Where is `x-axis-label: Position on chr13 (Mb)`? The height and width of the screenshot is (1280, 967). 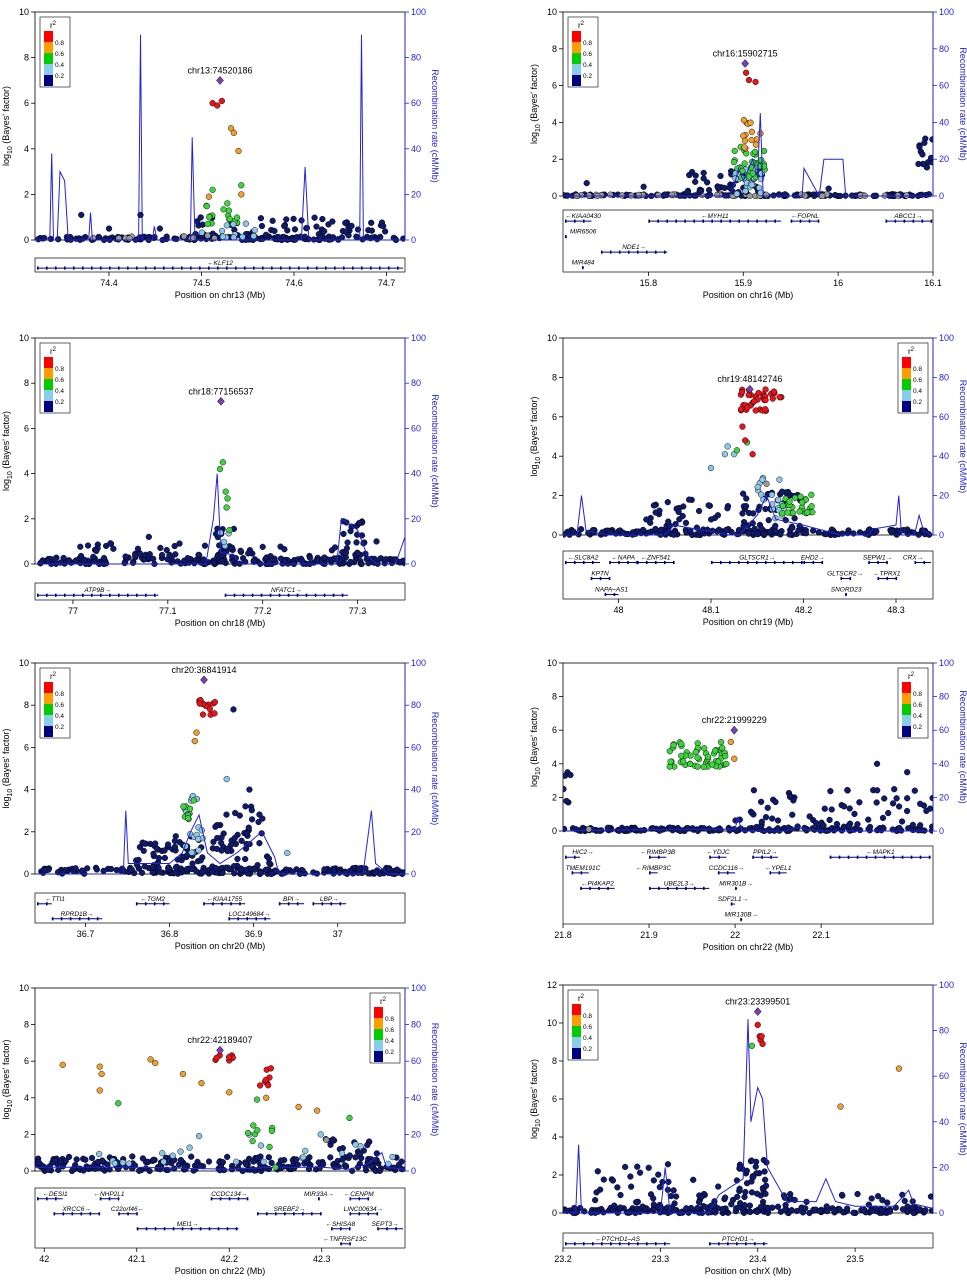
x-axis-label: Position on chr13 (Mb) is located at coordinates (220, 295).